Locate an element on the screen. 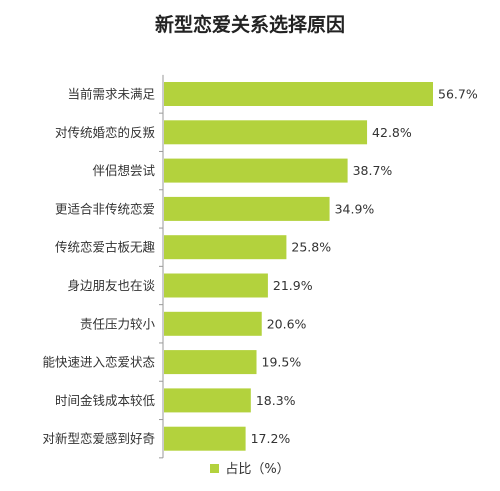 The image size is (500, 491). category-label: 对传统婚恋的反叛 is located at coordinates (105, 132).